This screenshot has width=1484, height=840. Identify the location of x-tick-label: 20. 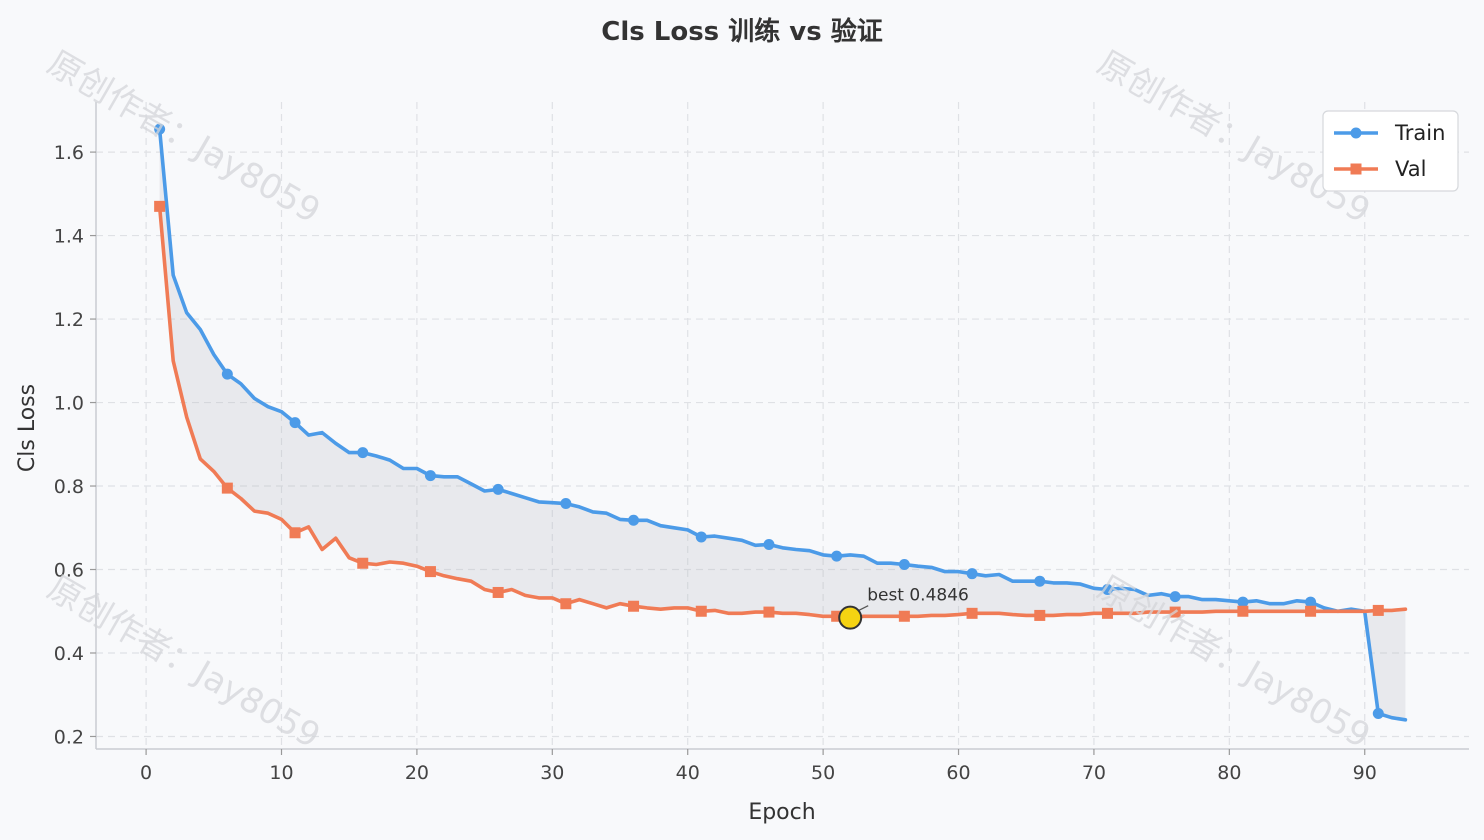
(417, 773).